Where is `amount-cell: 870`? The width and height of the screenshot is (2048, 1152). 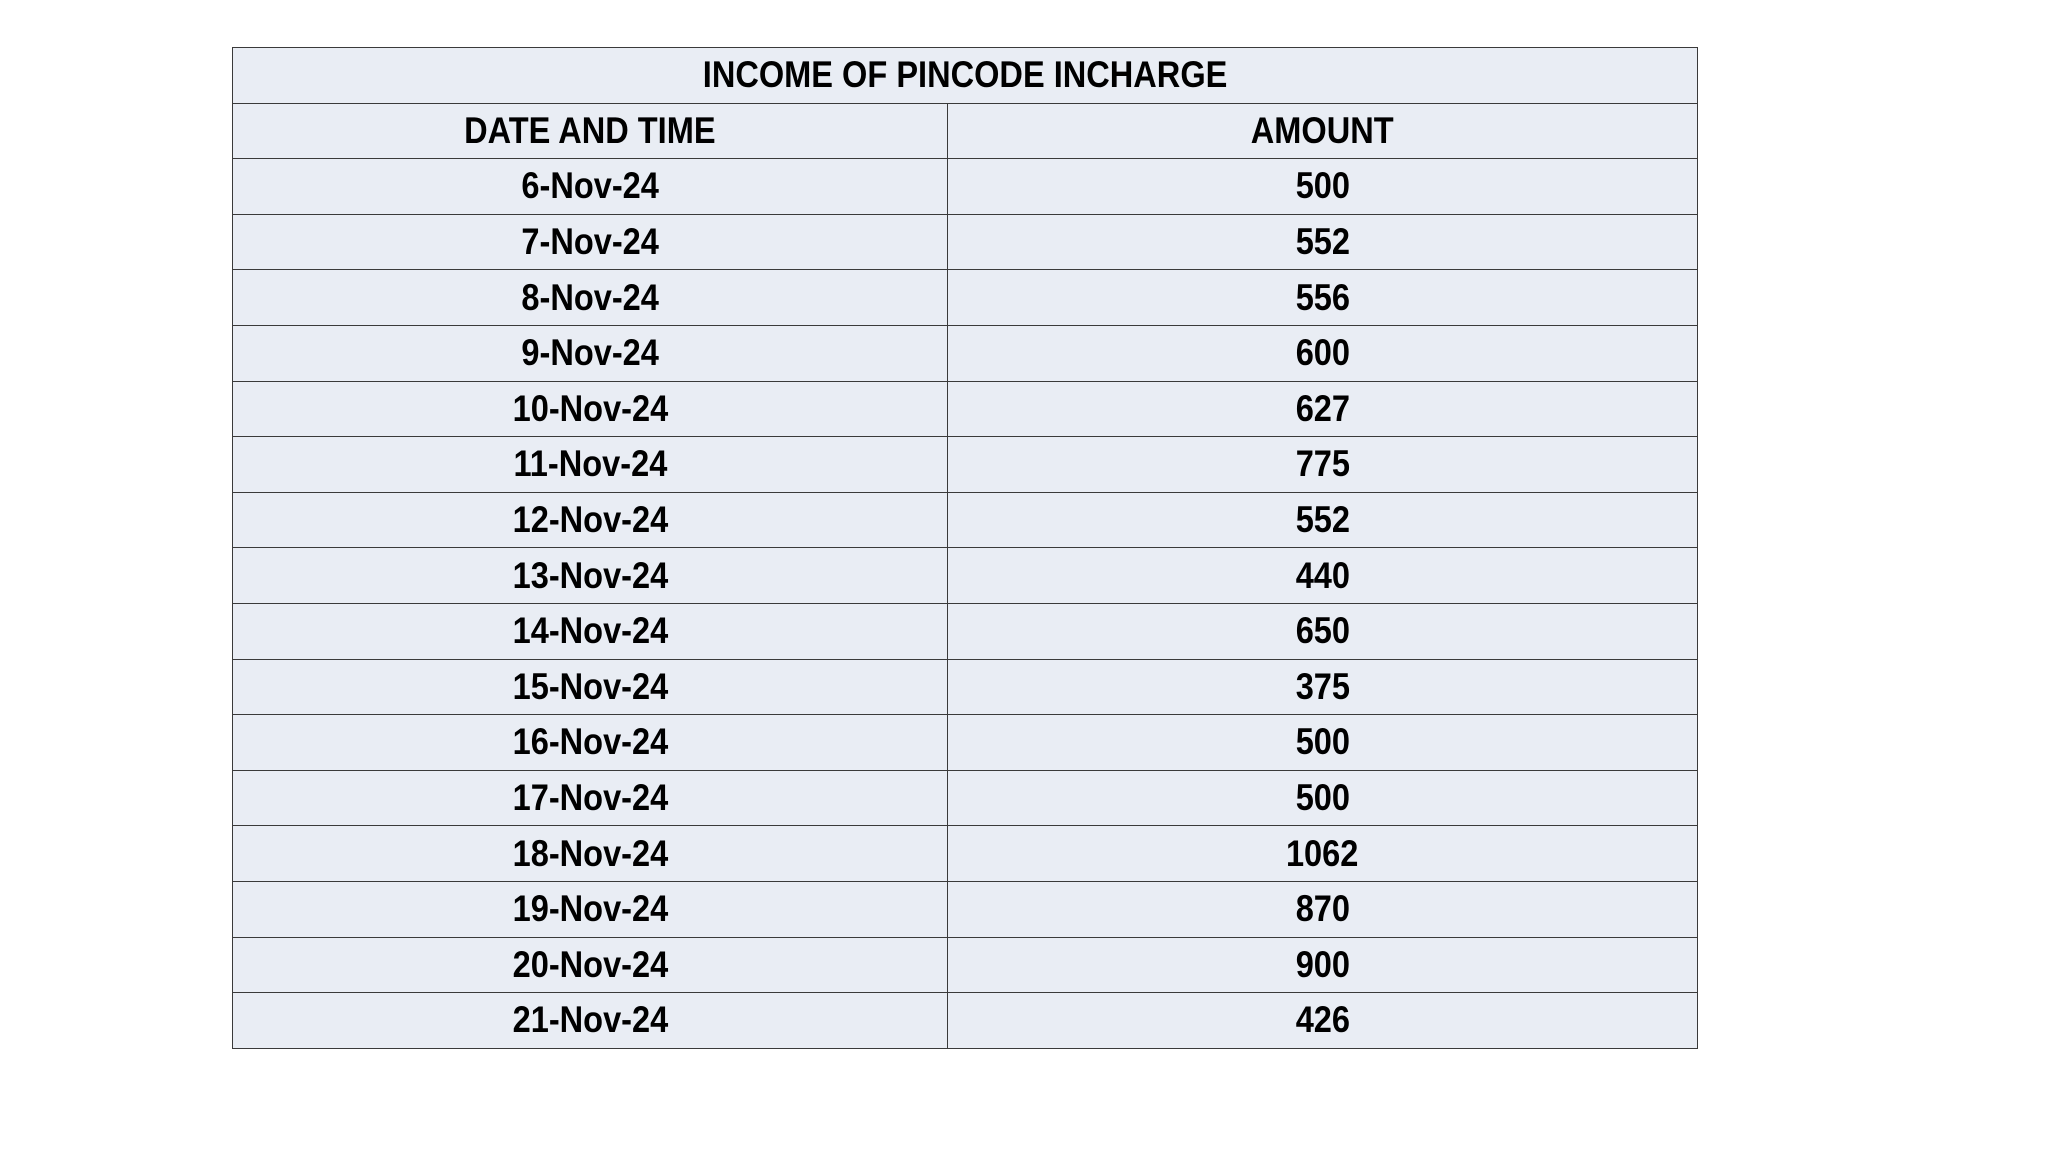 amount-cell: 870 is located at coordinates (1322, 909).